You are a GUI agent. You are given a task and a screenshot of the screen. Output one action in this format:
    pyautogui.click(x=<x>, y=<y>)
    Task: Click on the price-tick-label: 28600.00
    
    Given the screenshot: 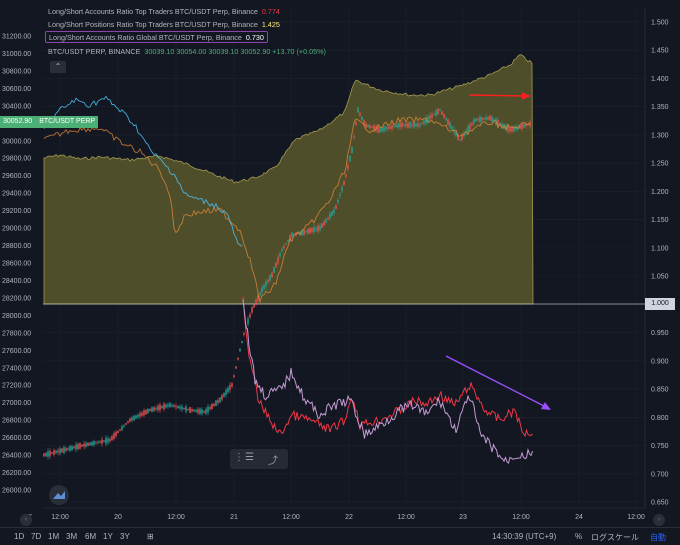 What is the action you would take?
    pyautogui.click(x=16, y=264)
    